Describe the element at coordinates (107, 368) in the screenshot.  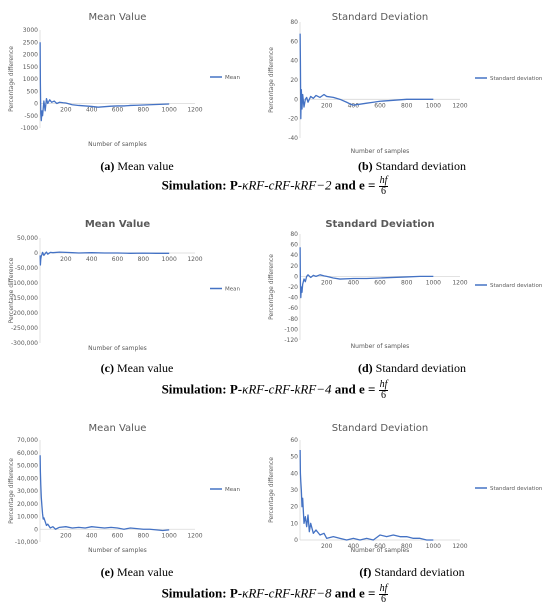
I see `caption-c-label: (c)` at that location.